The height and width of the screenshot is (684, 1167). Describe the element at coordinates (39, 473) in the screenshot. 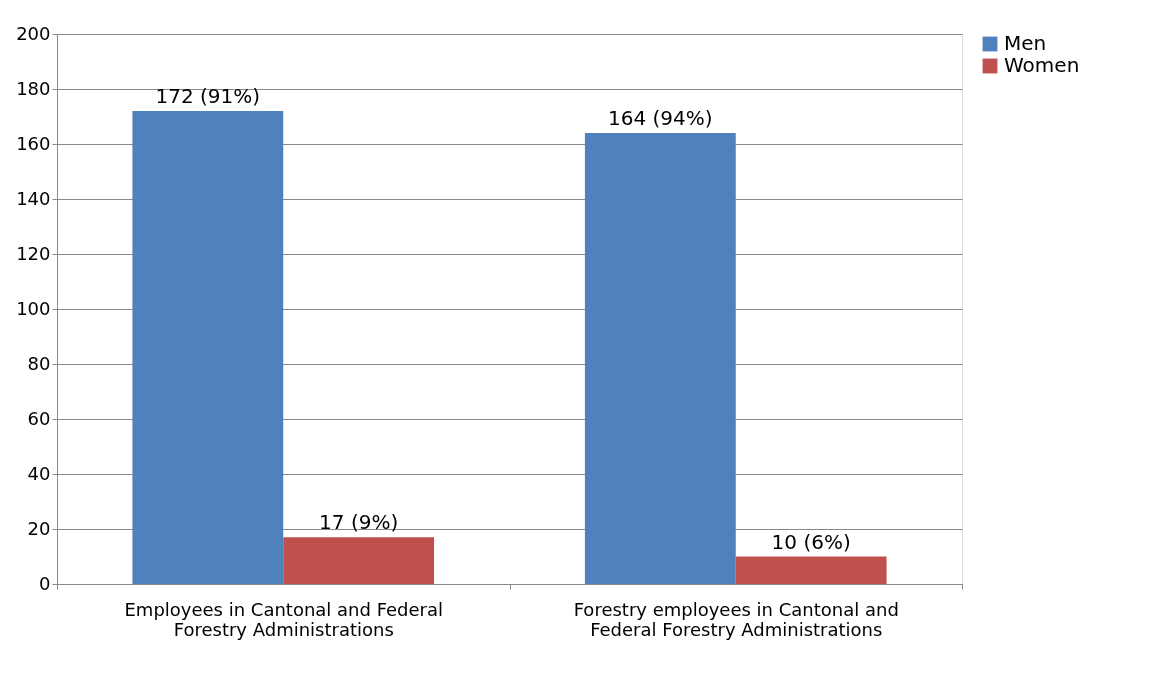

I see `y-tick-label: 40` at that location.